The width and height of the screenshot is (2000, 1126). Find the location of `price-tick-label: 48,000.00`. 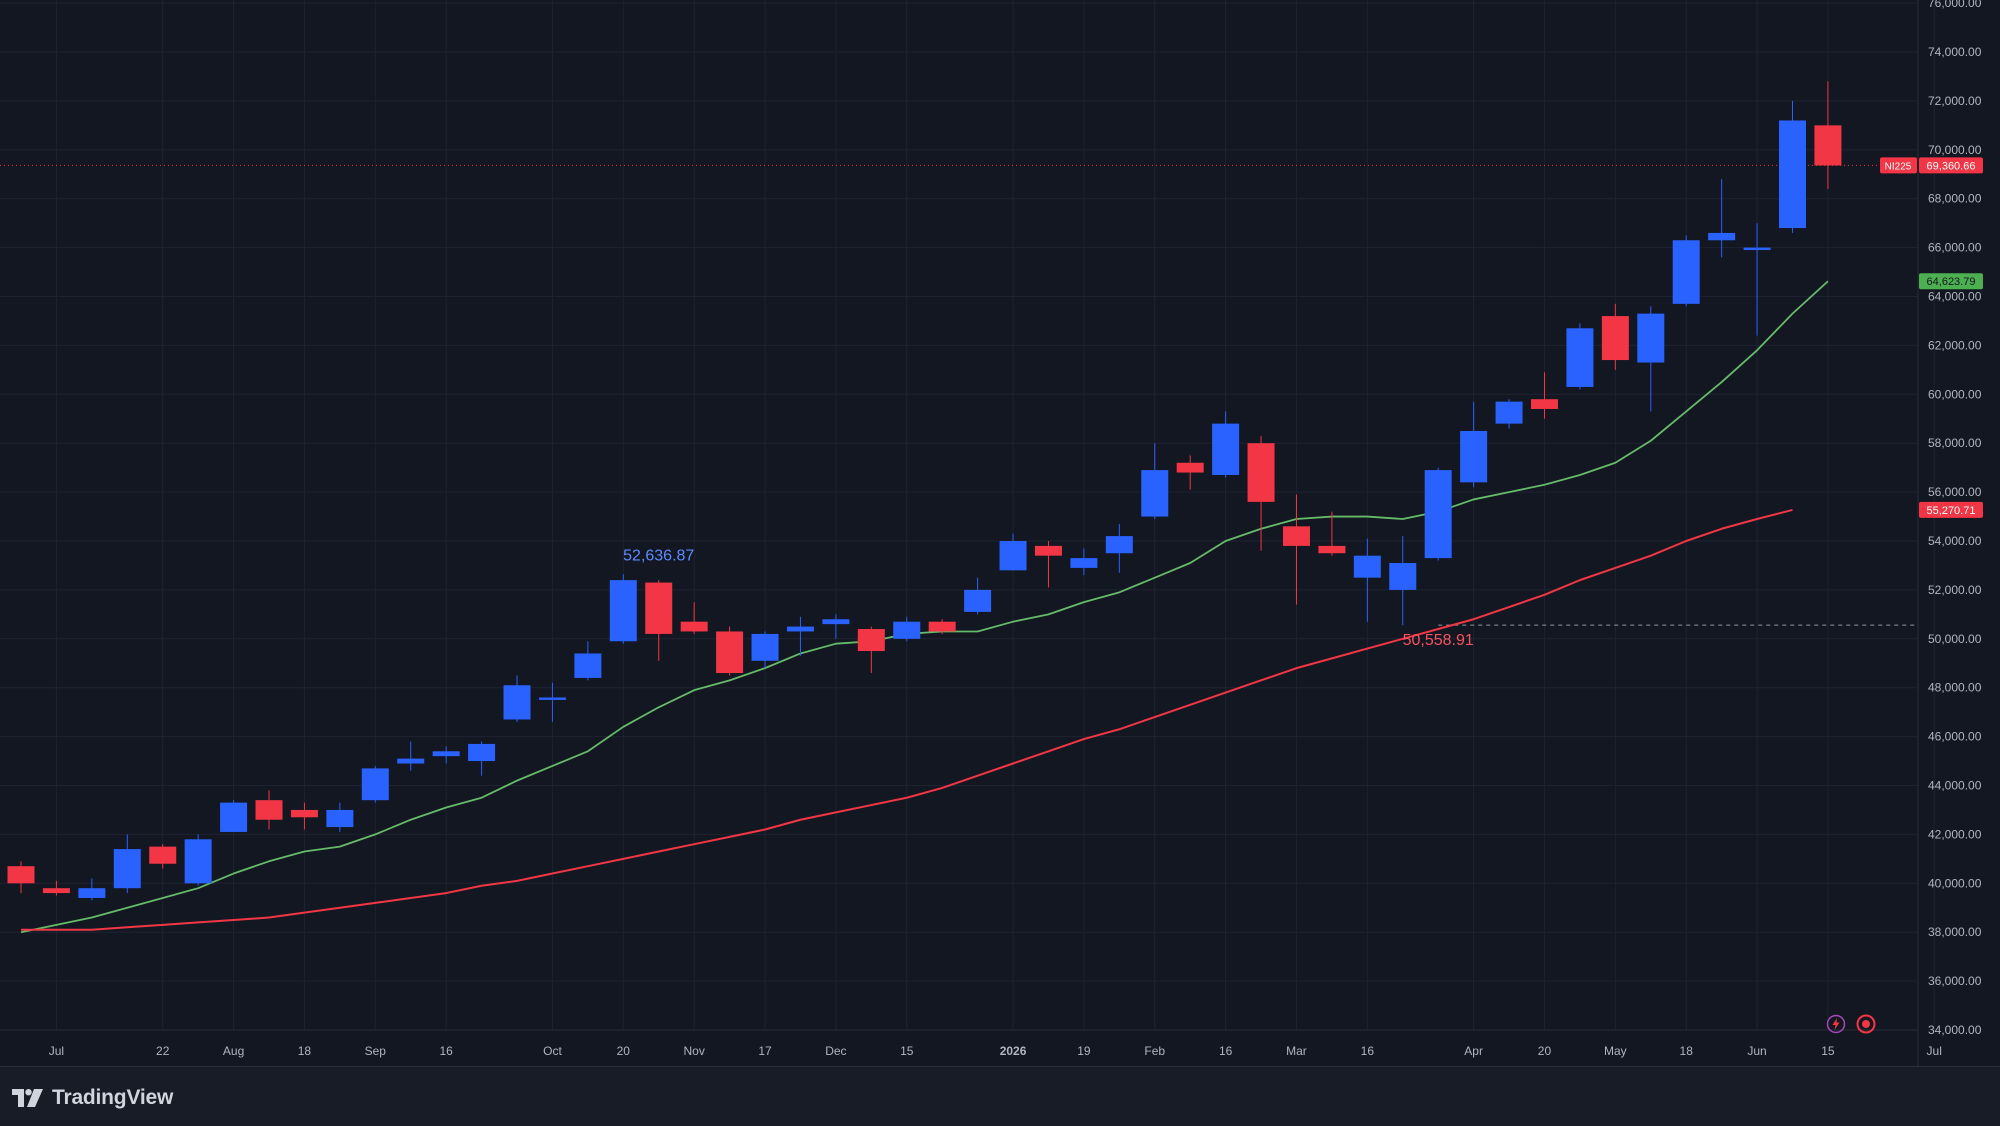

price-tick-label: 48,000.00 is located at coordinates (1955, 688).